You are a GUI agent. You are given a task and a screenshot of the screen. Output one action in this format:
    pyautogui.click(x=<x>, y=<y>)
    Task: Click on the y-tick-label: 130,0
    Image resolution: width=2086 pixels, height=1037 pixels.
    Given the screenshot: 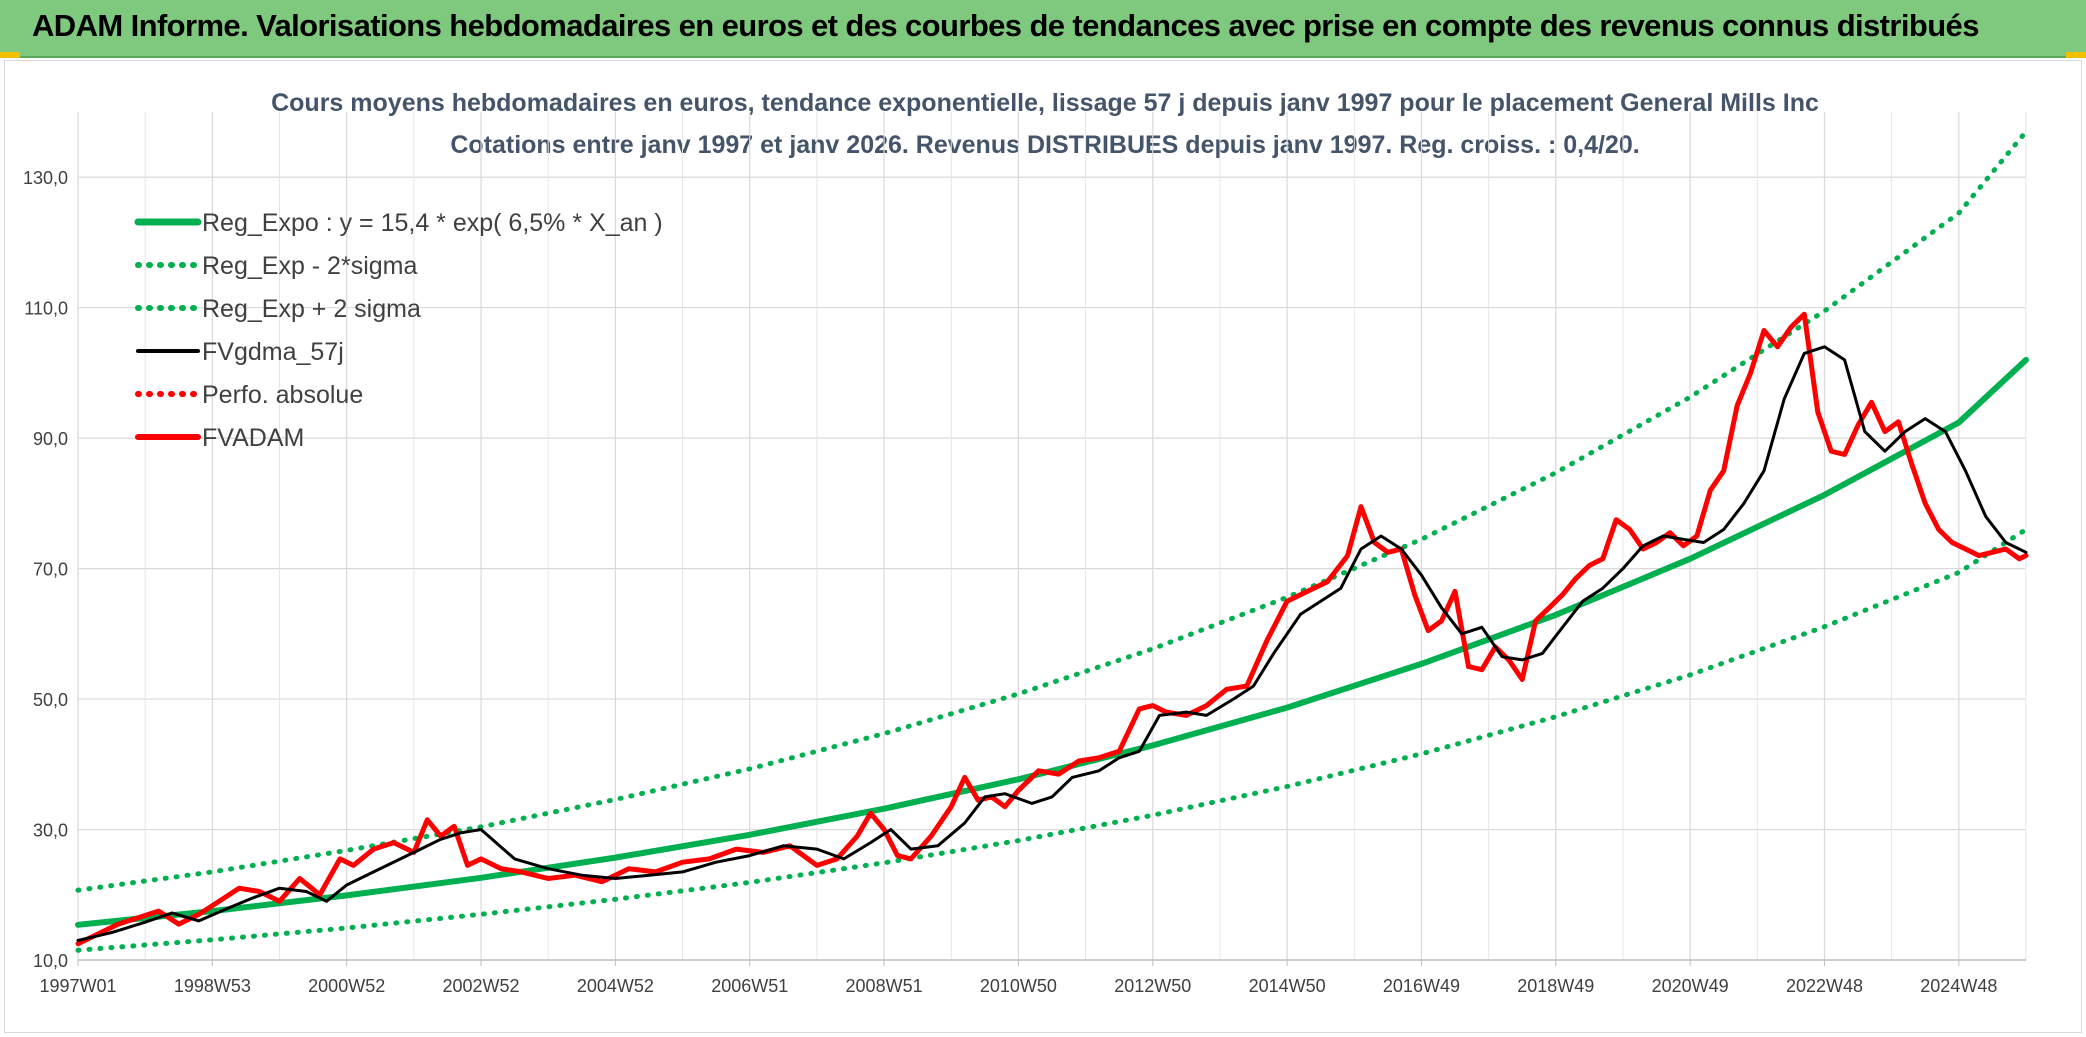 What is the action you would take?
    pyautogui.click(x=45, y=178)
    